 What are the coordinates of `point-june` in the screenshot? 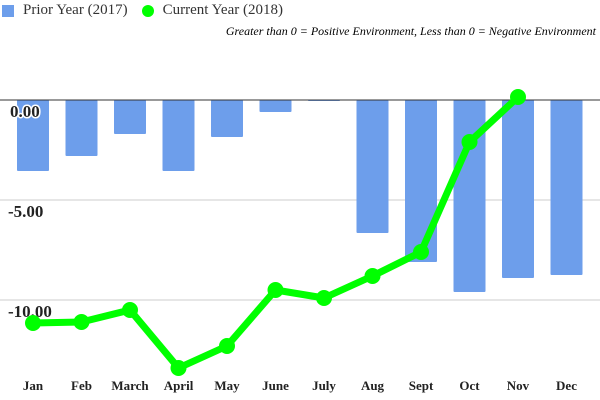 It's located at (275, 290).